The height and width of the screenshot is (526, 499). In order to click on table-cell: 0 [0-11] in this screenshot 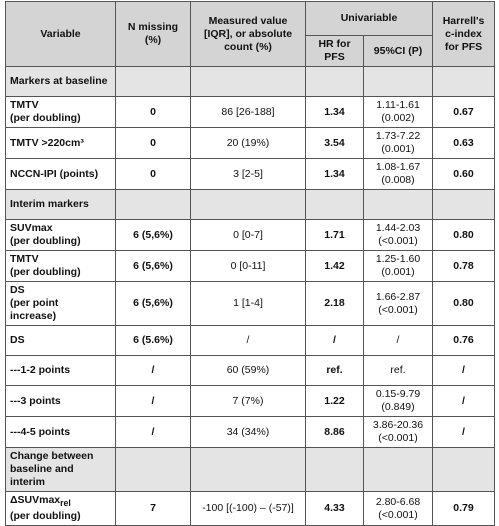, I will do `click(248, 266)`.